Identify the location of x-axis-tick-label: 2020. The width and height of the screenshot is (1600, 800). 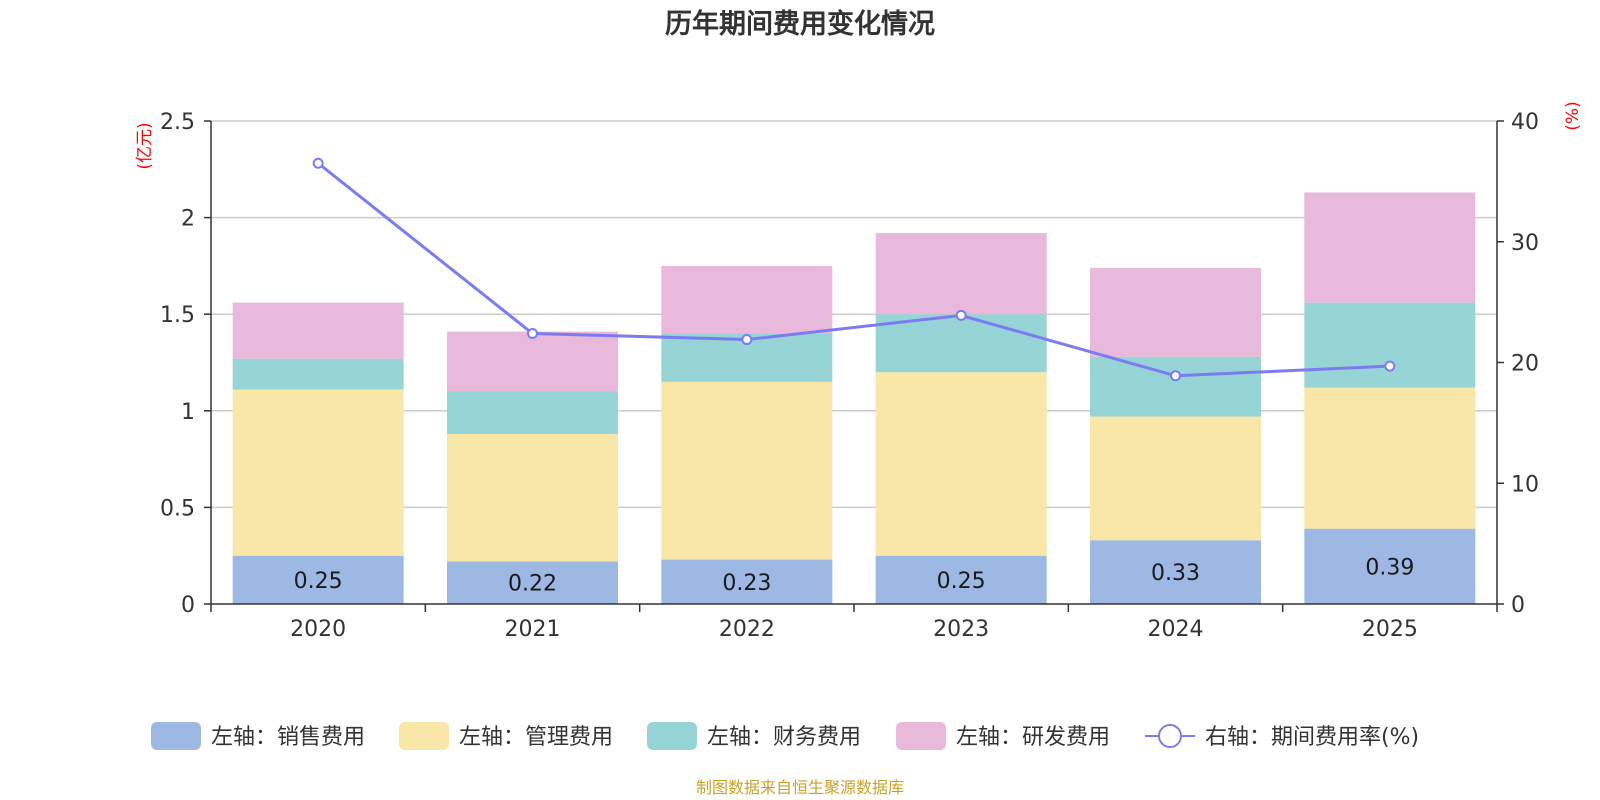
(318, 629).